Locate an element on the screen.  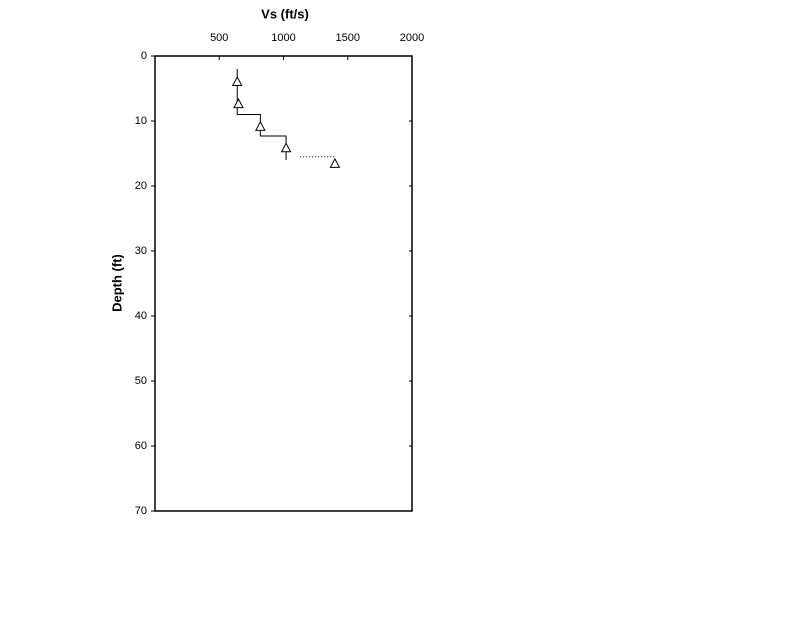
y-tick-label: 40 is located at coordinates (141, 316).